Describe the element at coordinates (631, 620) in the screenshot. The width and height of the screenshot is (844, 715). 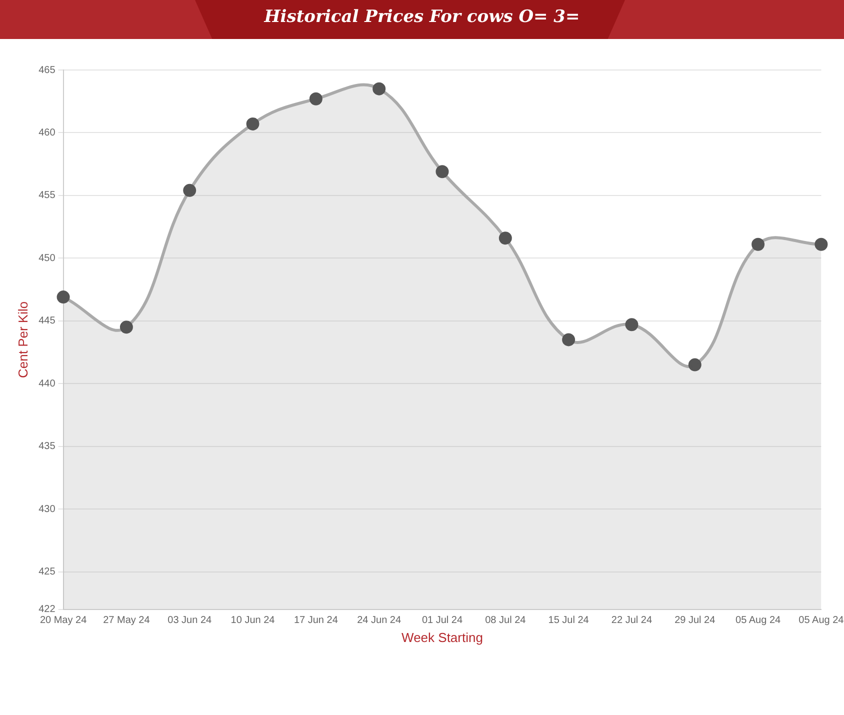
I see `x-tick-label: 22 Jul 24` at that location.